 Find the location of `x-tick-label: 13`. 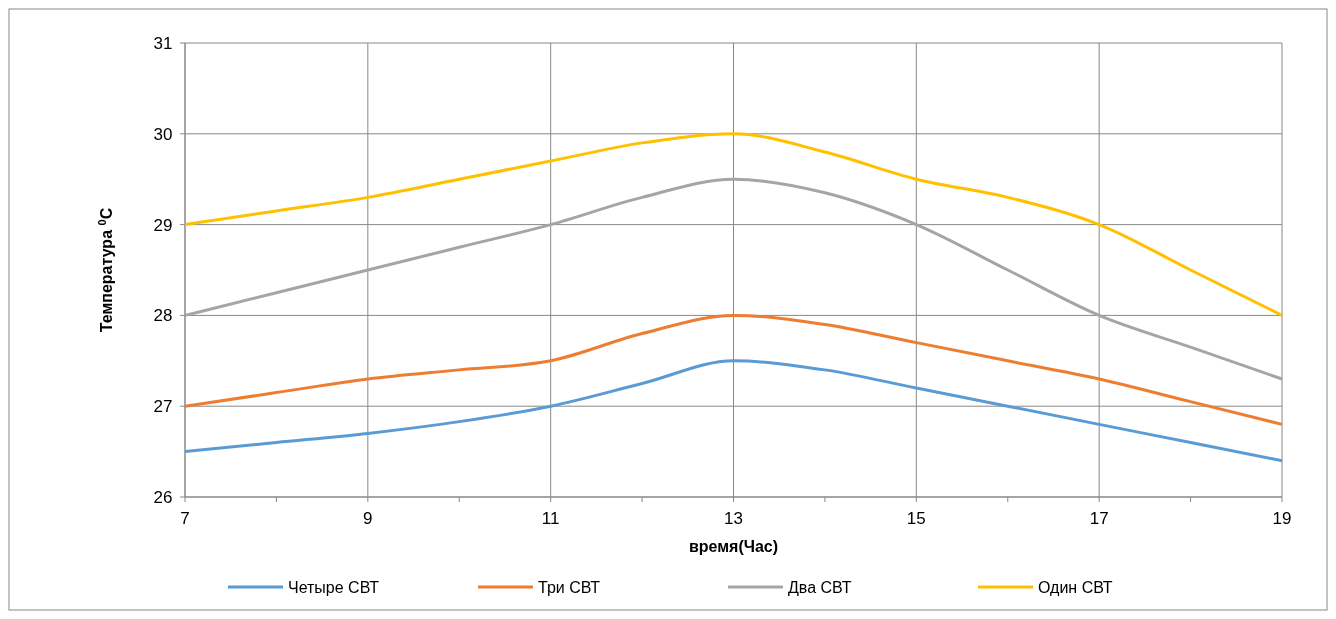

x-tick-label: 13 is located at coordinates (733, 518).